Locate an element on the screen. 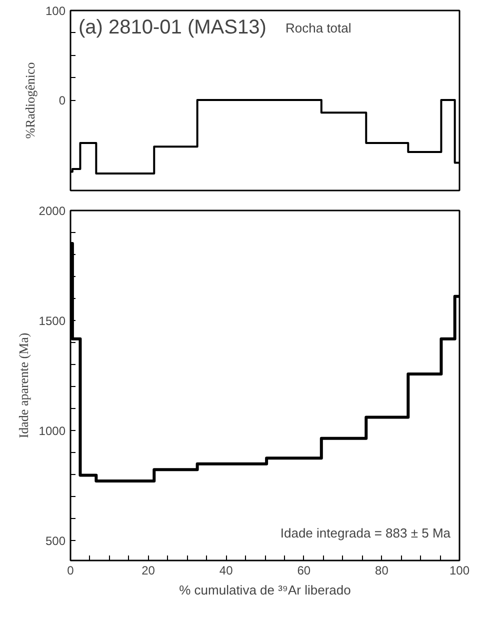 The image size is (479, 637). x-tick-label: 60 is located at coordinates (304, 571).